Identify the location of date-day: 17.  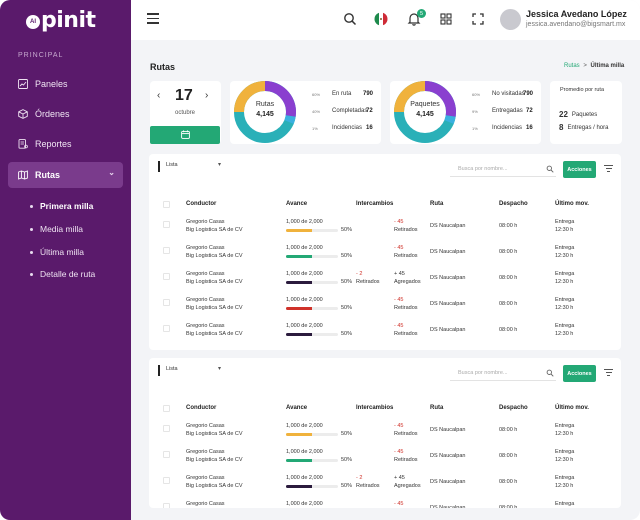
(184, 95).